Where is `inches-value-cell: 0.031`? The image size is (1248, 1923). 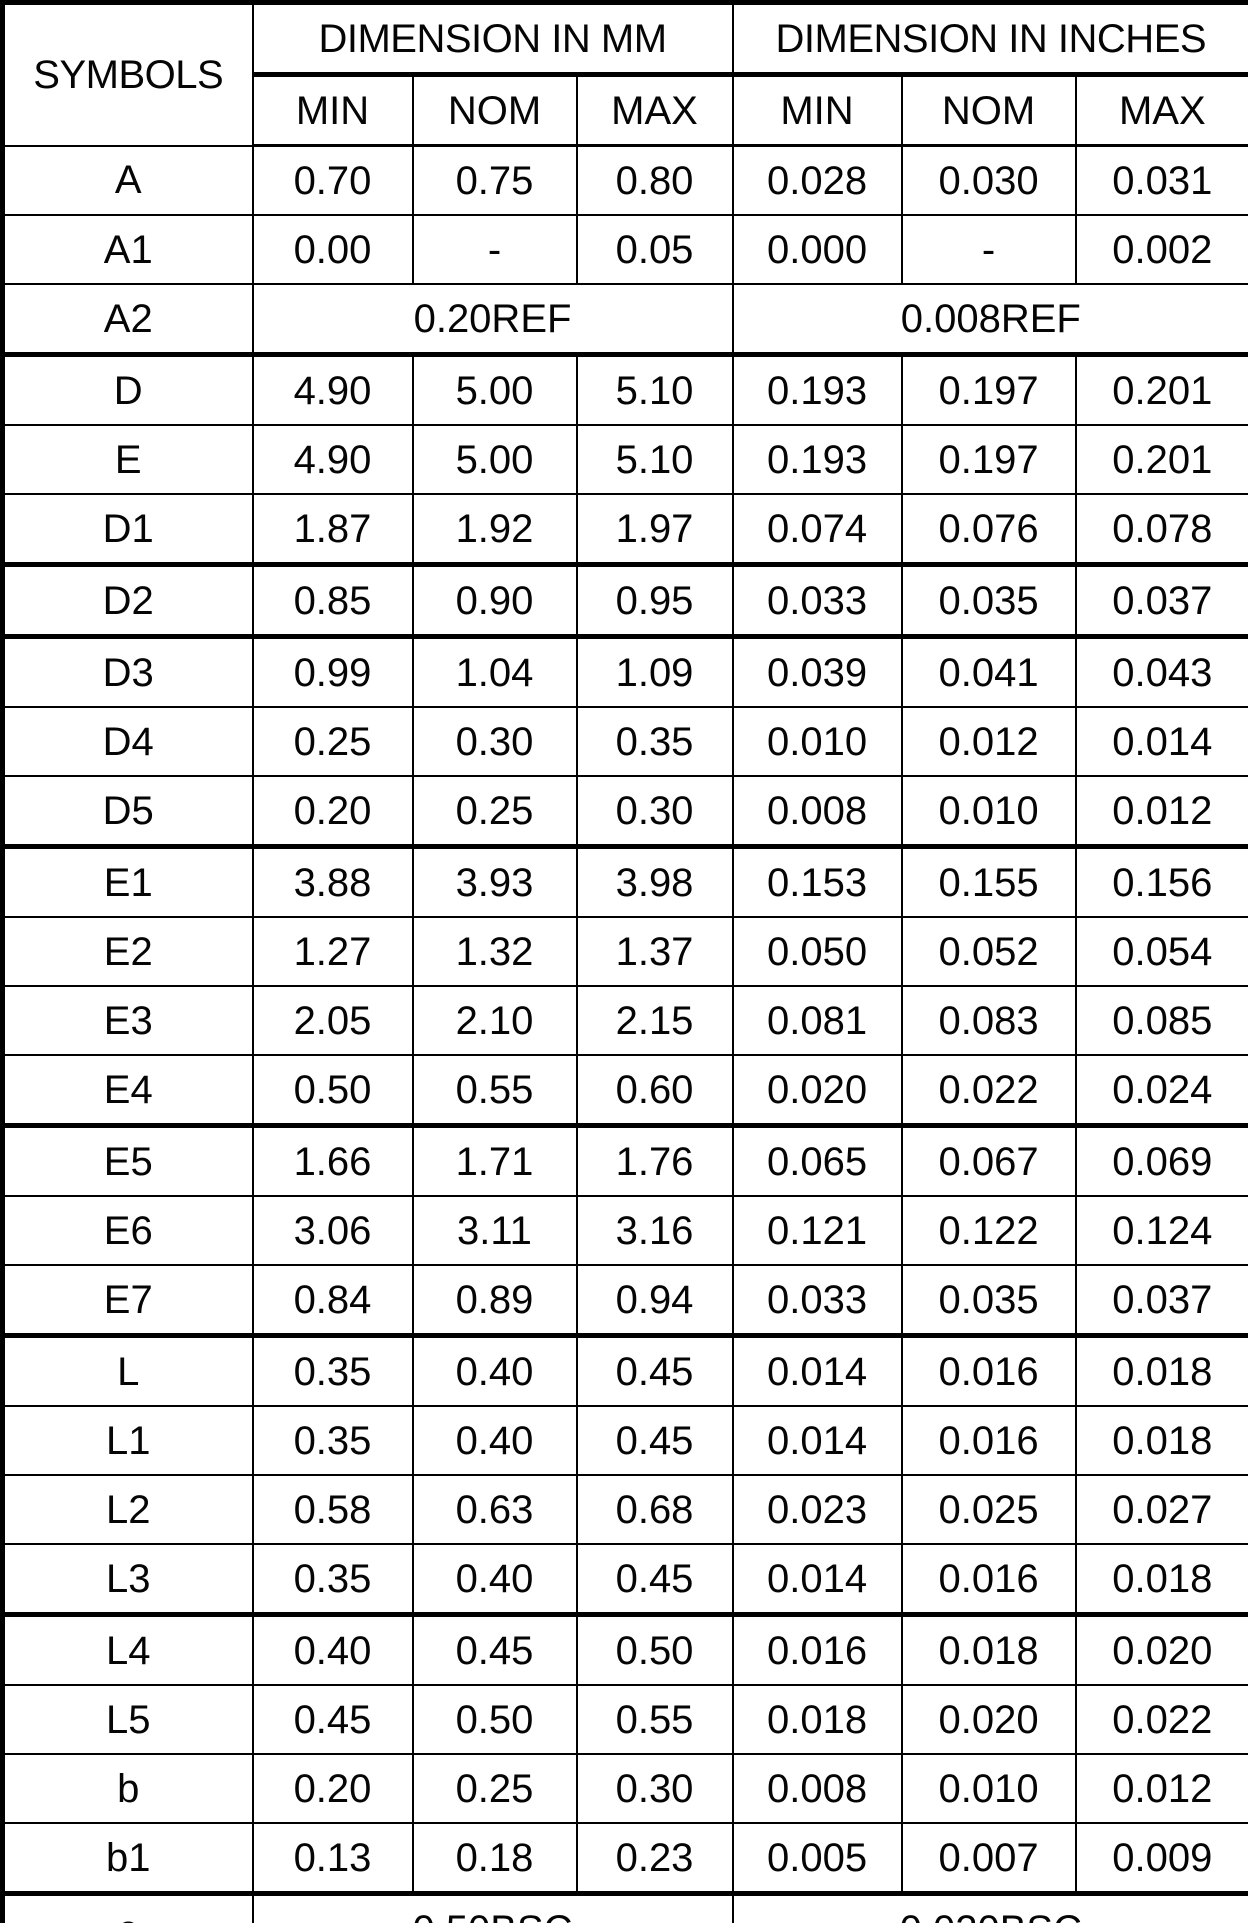 inches-value-cell: 0.031 is located at coordinates (1161, 180).